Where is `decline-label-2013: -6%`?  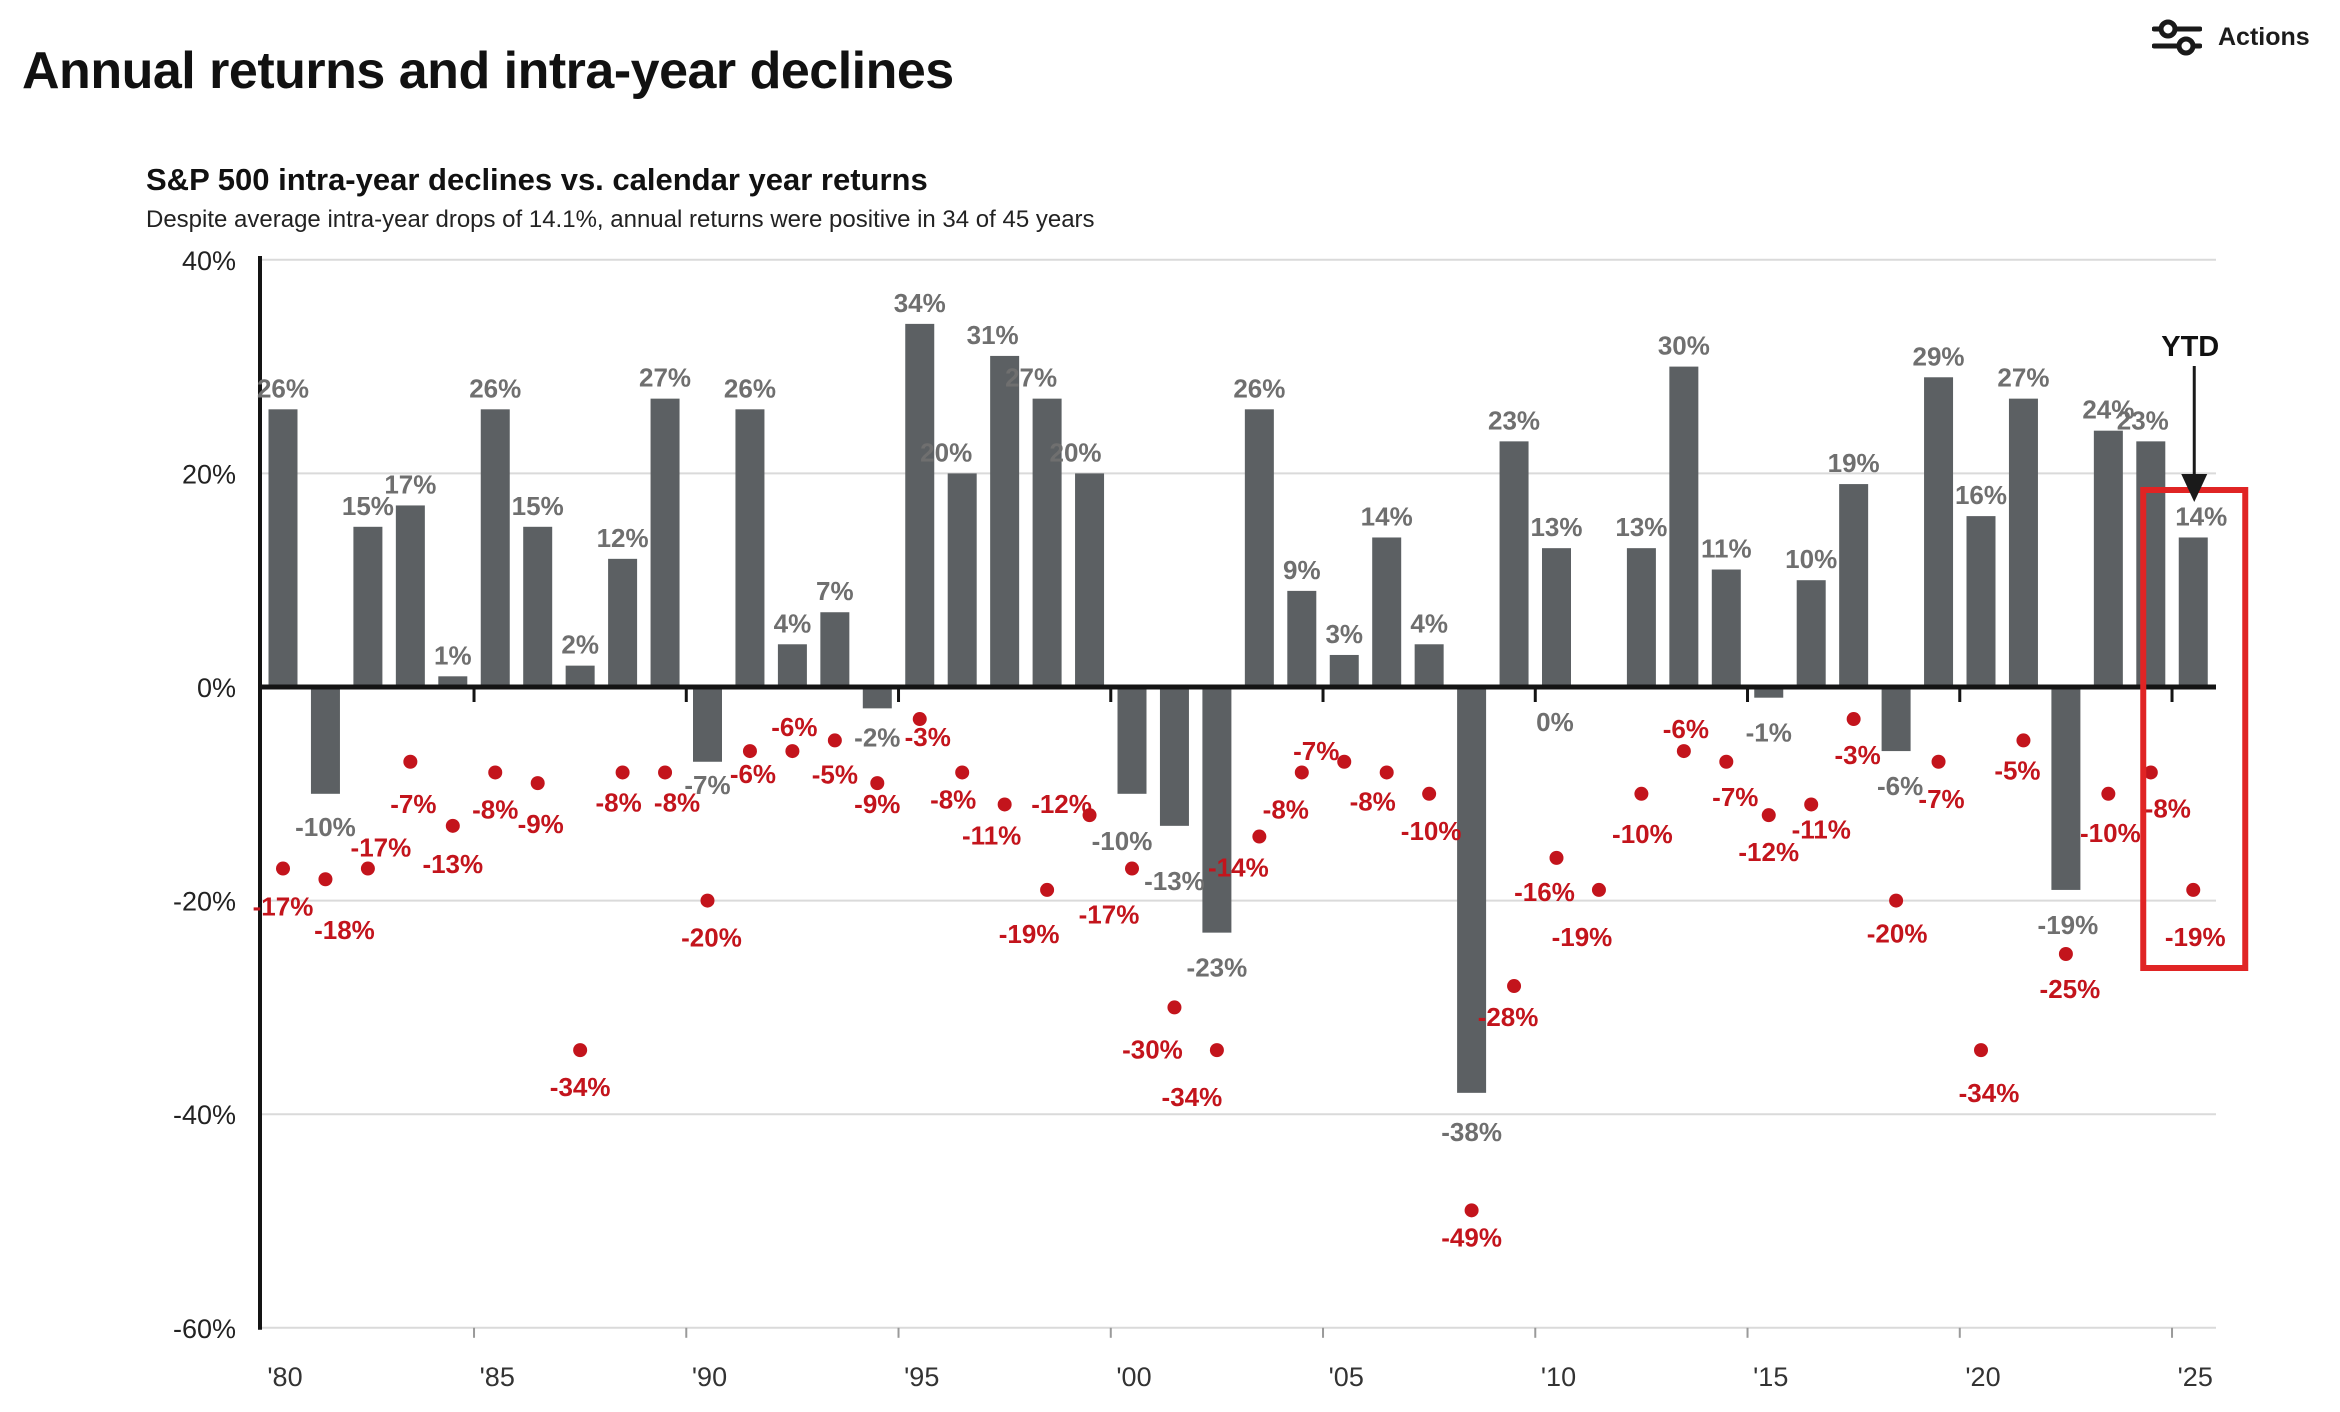
decline-label-2013: -6% is located at coordinates (1686, 729).